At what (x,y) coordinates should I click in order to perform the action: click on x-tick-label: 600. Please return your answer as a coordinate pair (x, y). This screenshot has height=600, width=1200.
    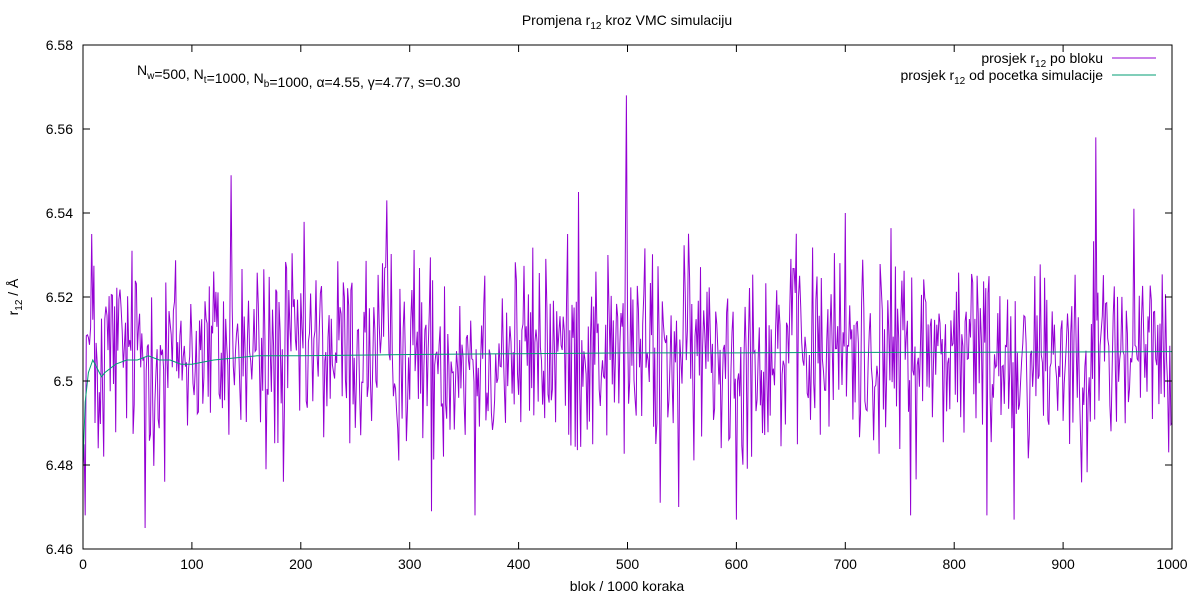
    Looking at the image, I should click on (737, 564).